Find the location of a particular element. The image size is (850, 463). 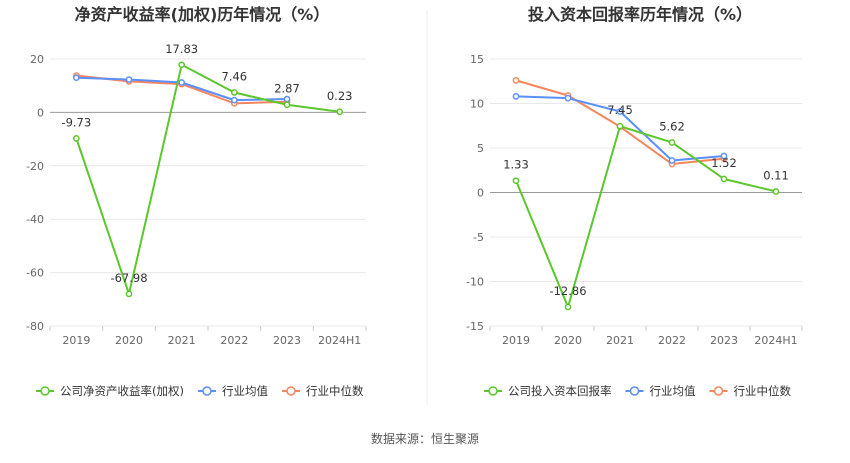

roic-y-tick-label: -5 is located at coordinates (478, 237).